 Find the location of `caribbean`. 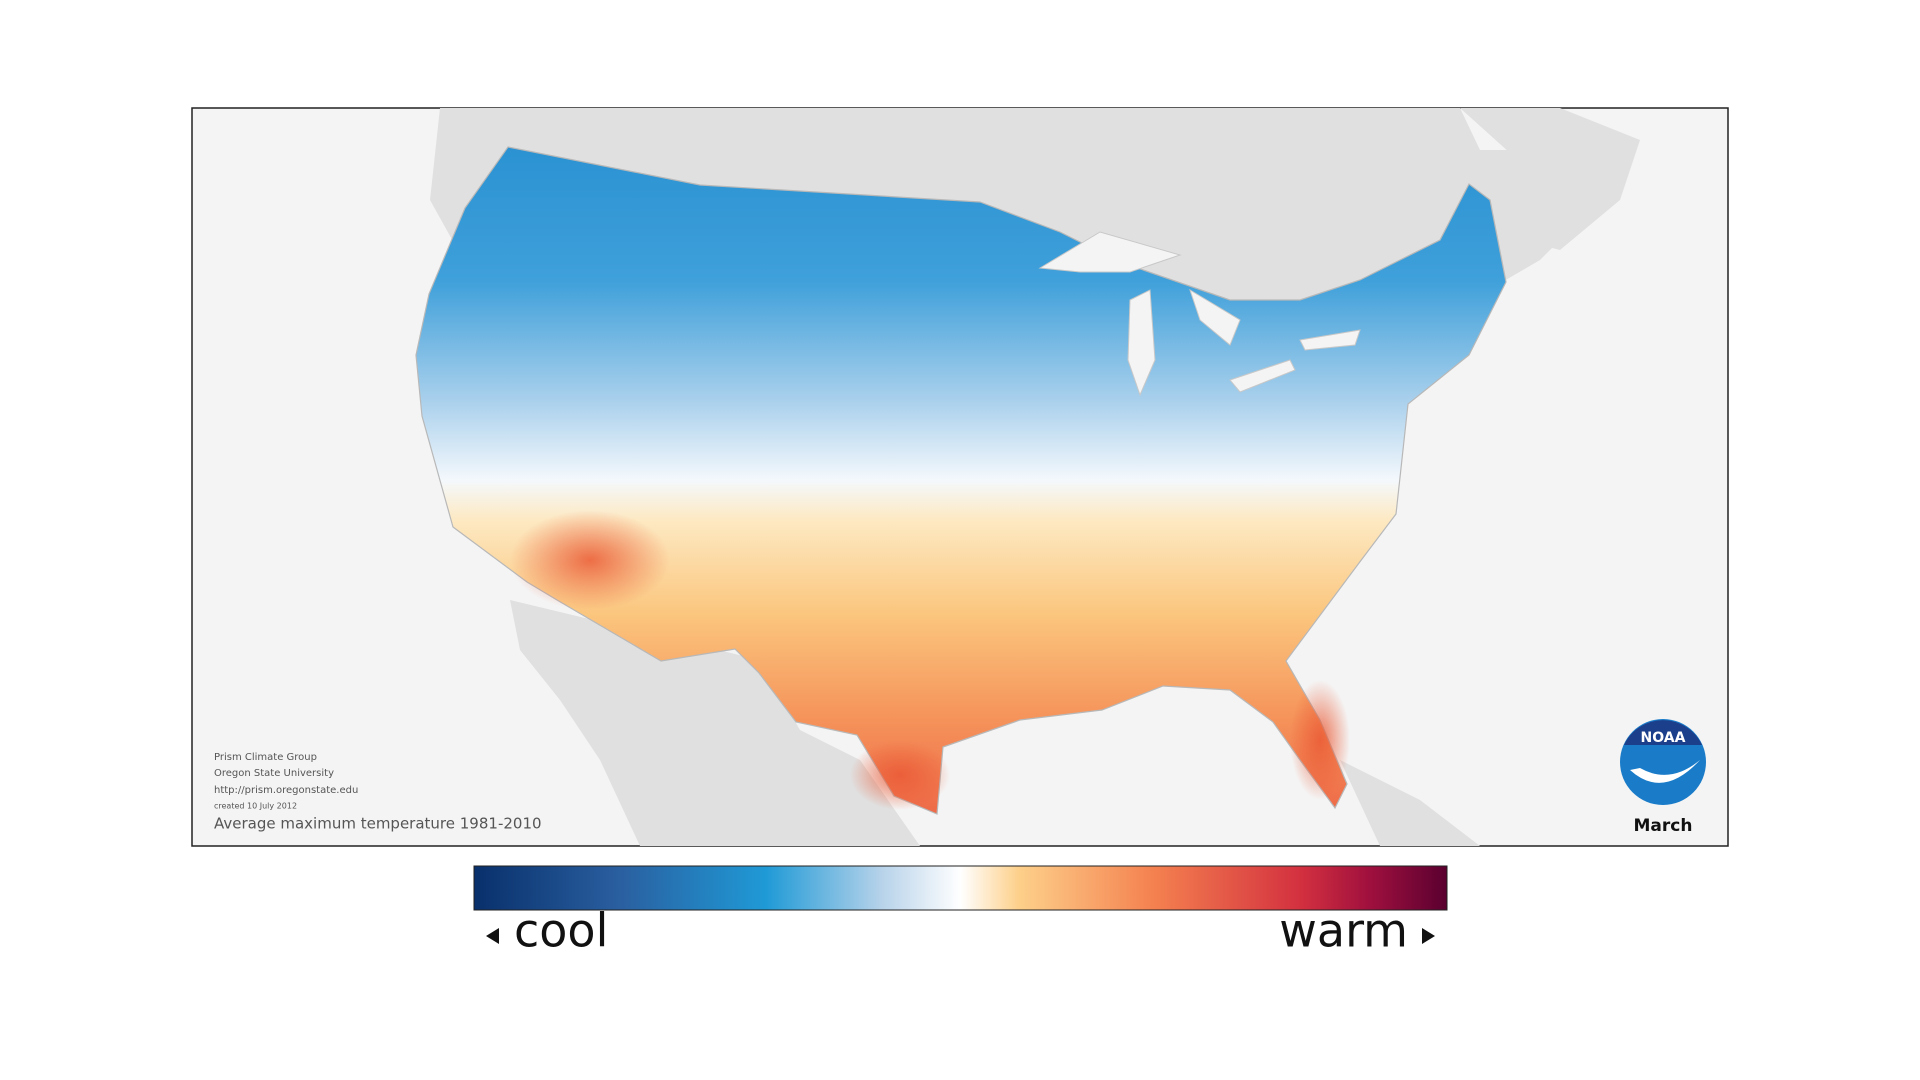

caribbean is located at coordinates (1410, 803).